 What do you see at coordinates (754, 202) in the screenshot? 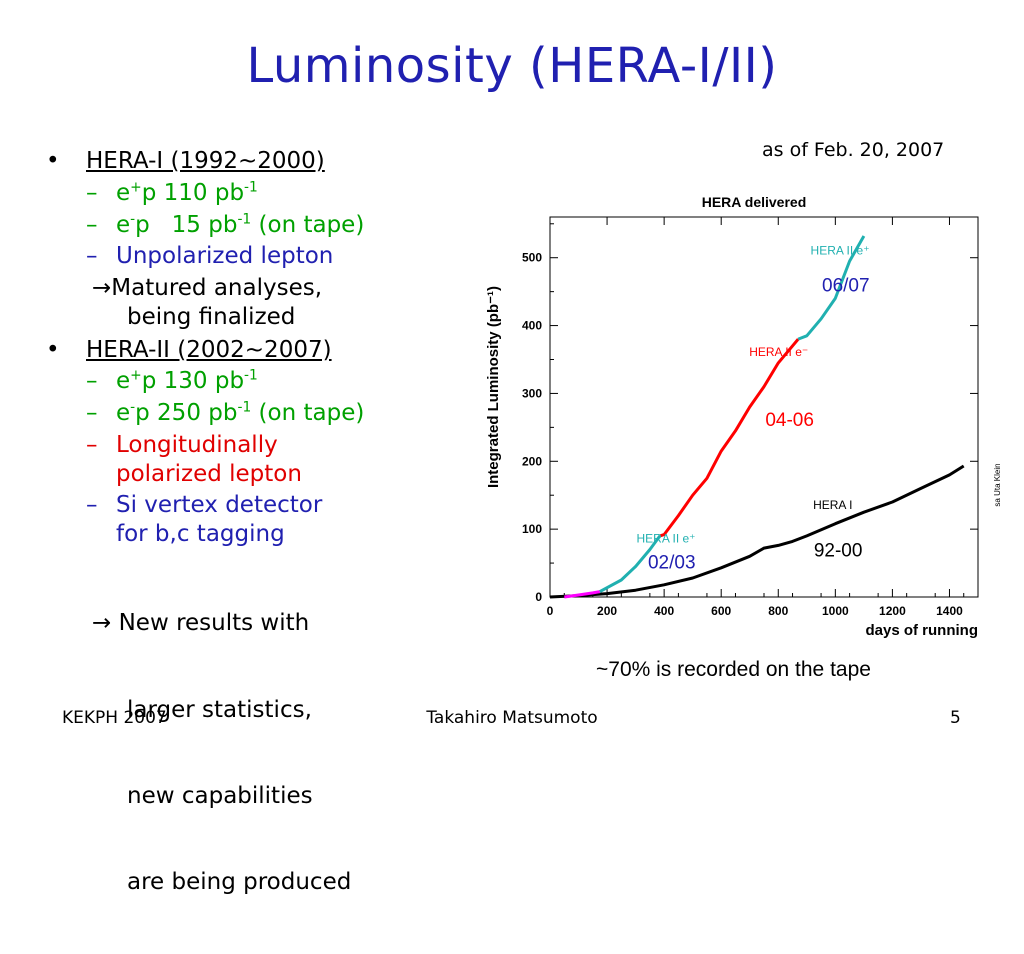
I see `chart-title: HERA delivered` at bounding box center [754, 202].